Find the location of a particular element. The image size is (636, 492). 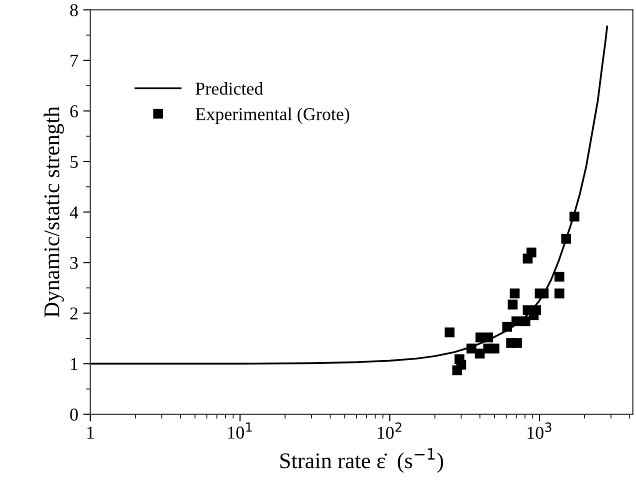

x-axis-title: Strain rate ε̇ (s$^{−1}$) is located at coordinates (362, 460).